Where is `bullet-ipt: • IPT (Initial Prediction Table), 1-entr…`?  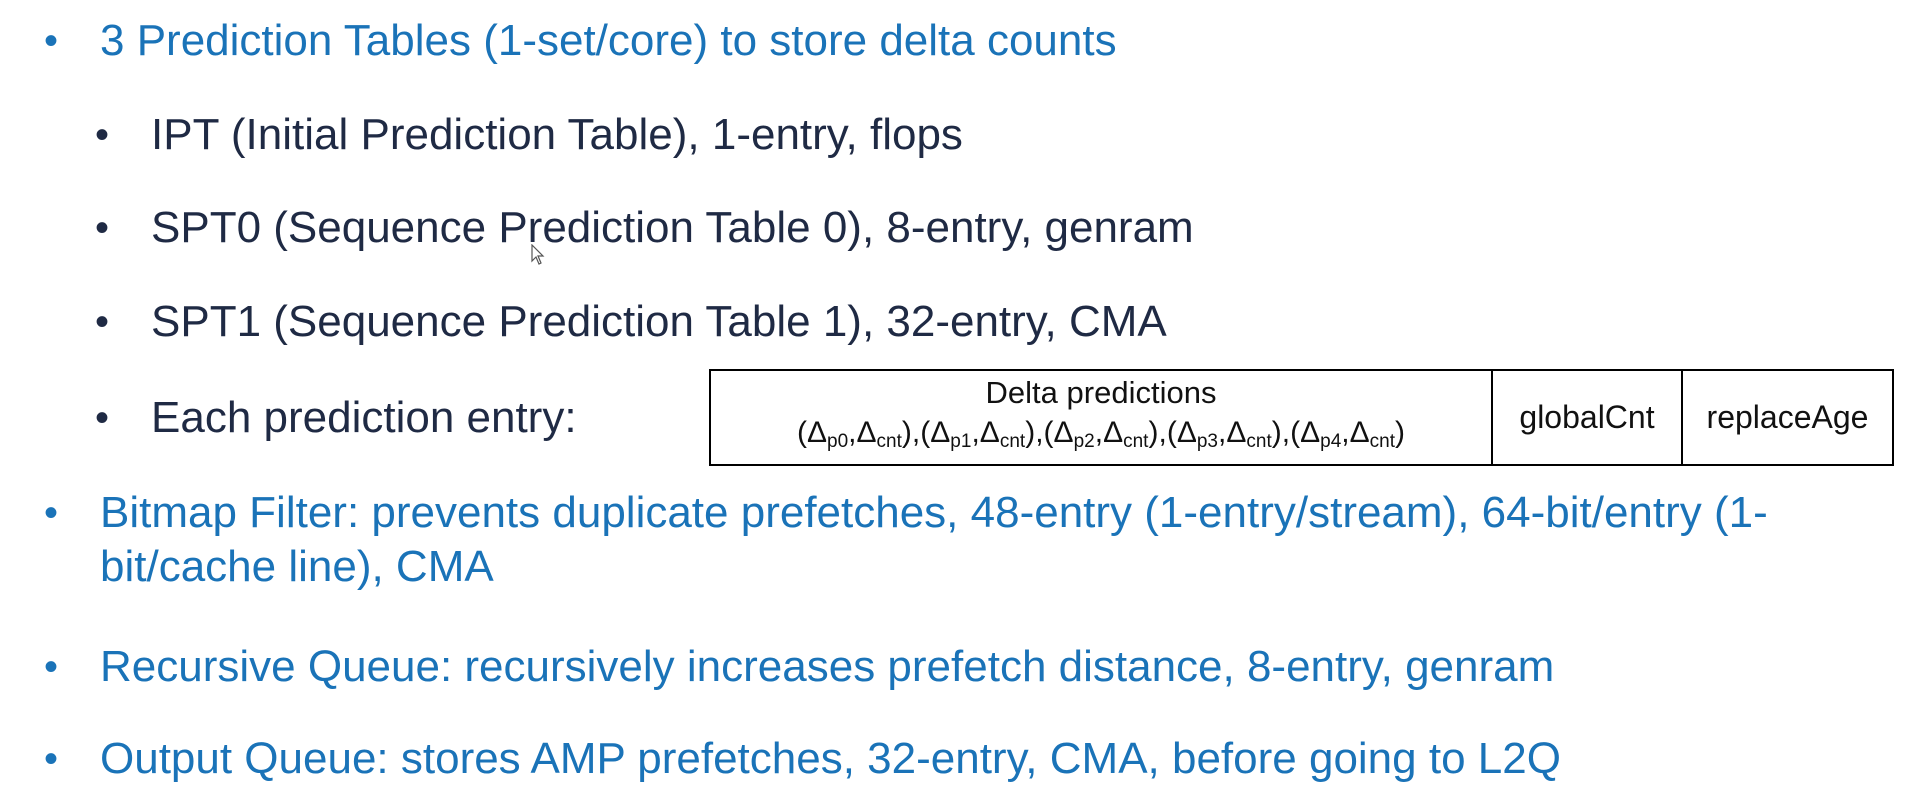 bullet-ipt: • IPT (Initial Prediction Table), 1-entr… is located at coordinates (529, 135).